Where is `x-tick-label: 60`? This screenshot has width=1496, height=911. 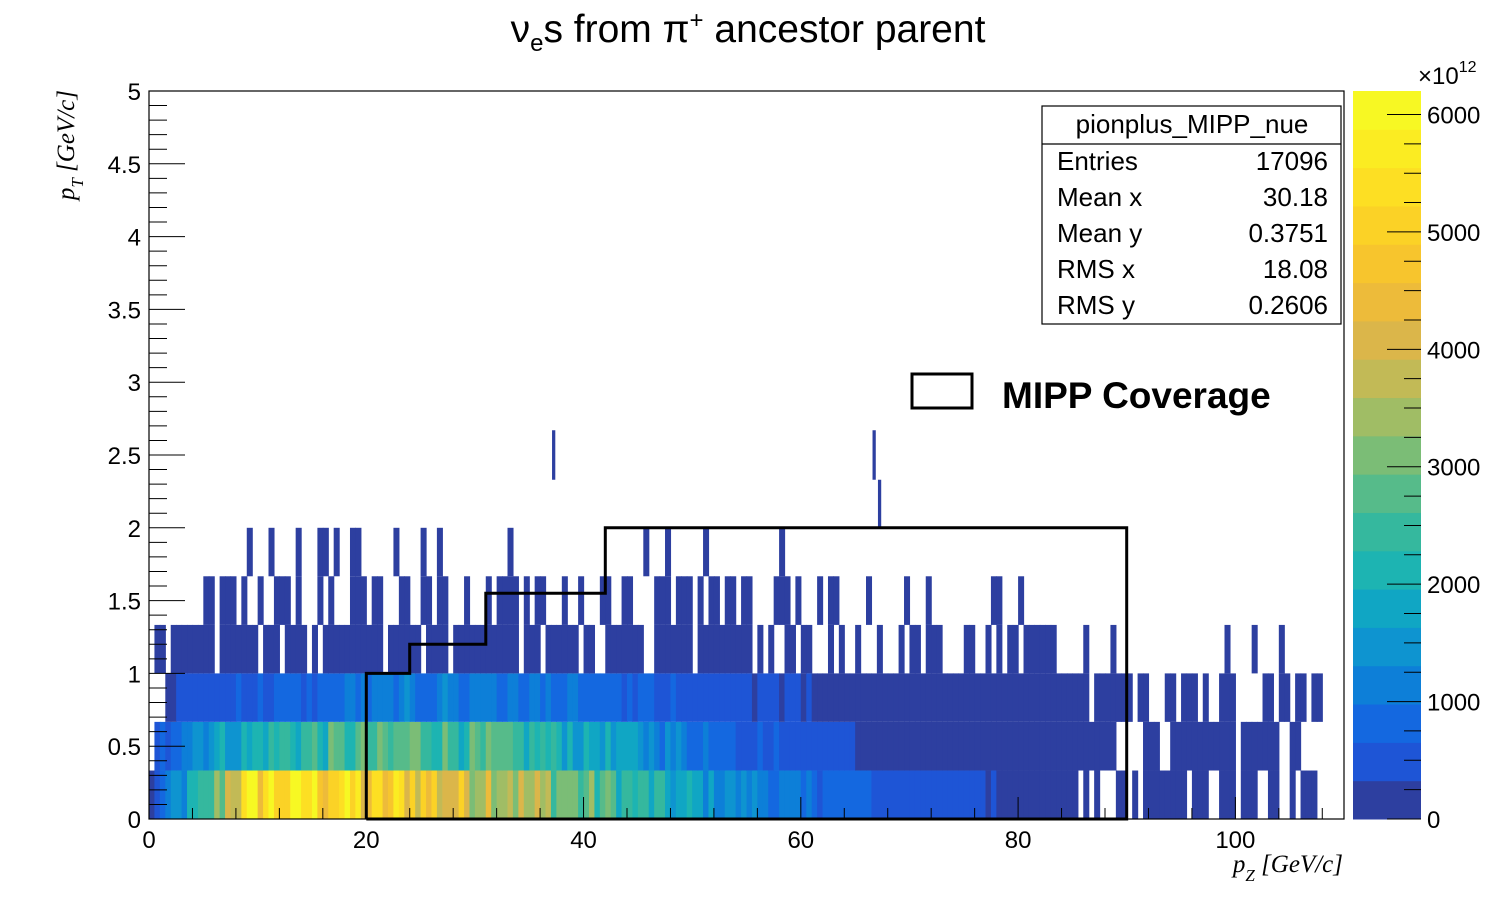
x-tick-label: 60 is located at coordinates (800, 840).